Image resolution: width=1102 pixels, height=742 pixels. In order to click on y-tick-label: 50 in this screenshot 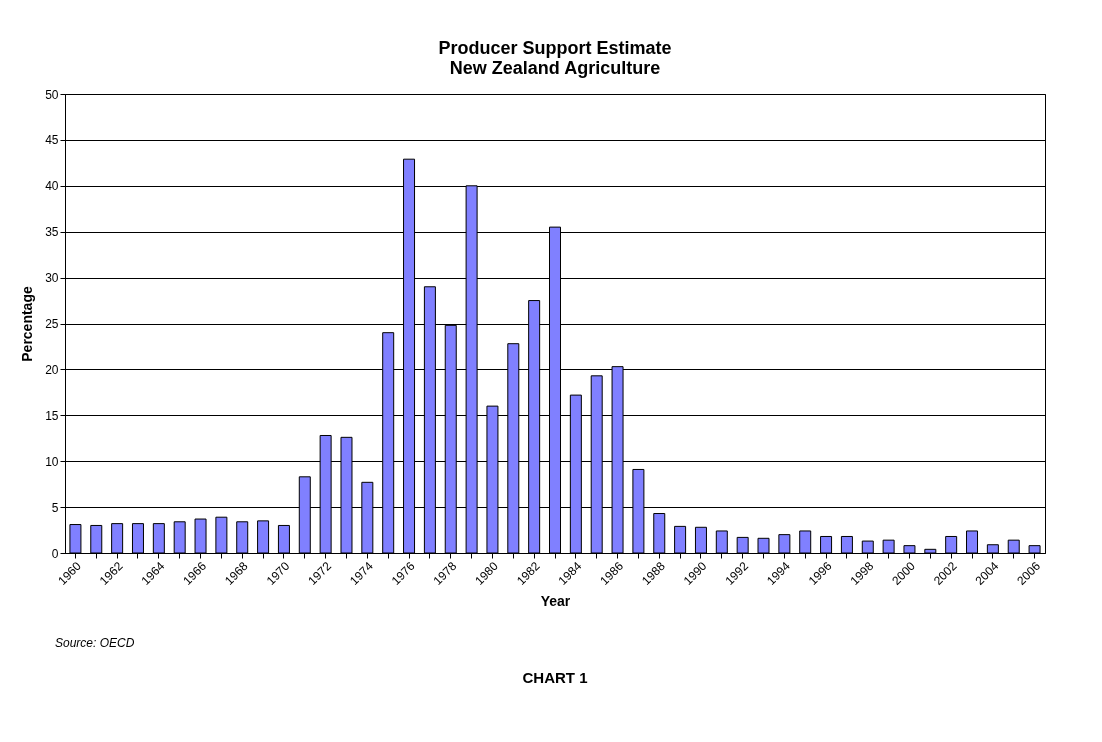, I will do `click(52, 94)`.